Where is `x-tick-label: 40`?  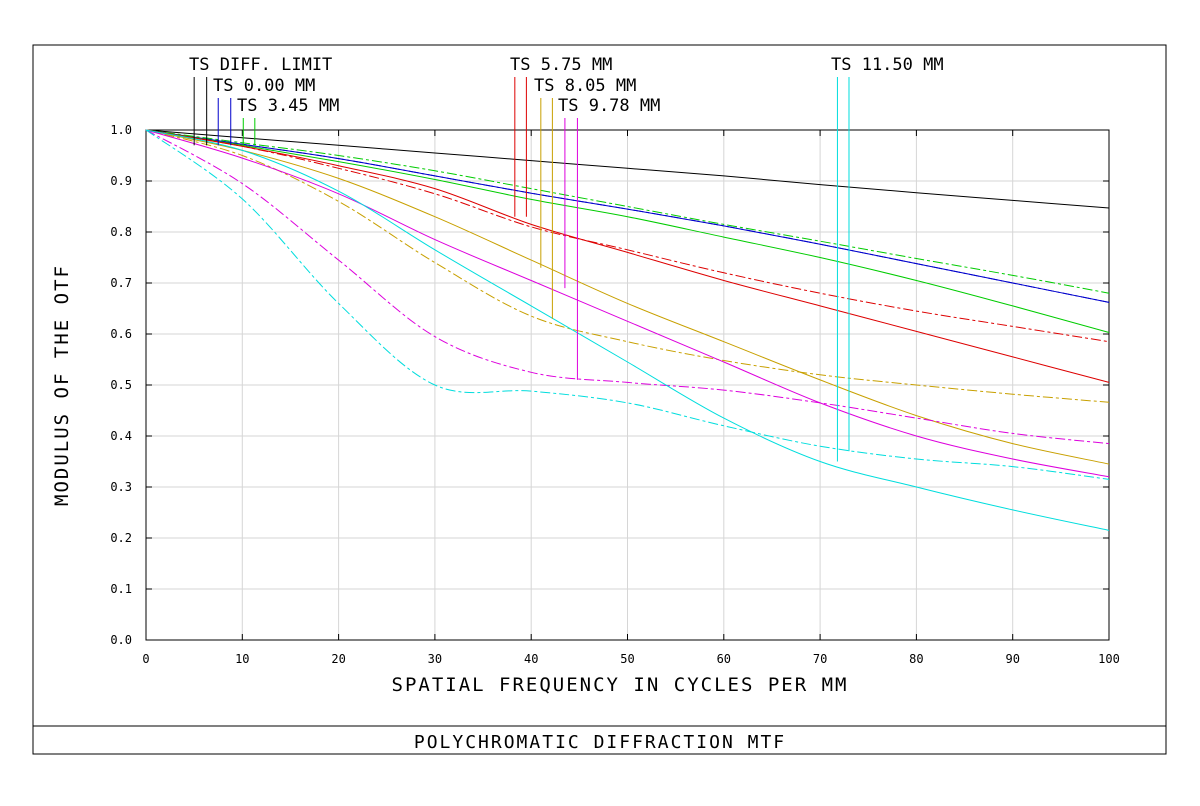 x-tick-label: 40 is located at coordinates (531, 659).